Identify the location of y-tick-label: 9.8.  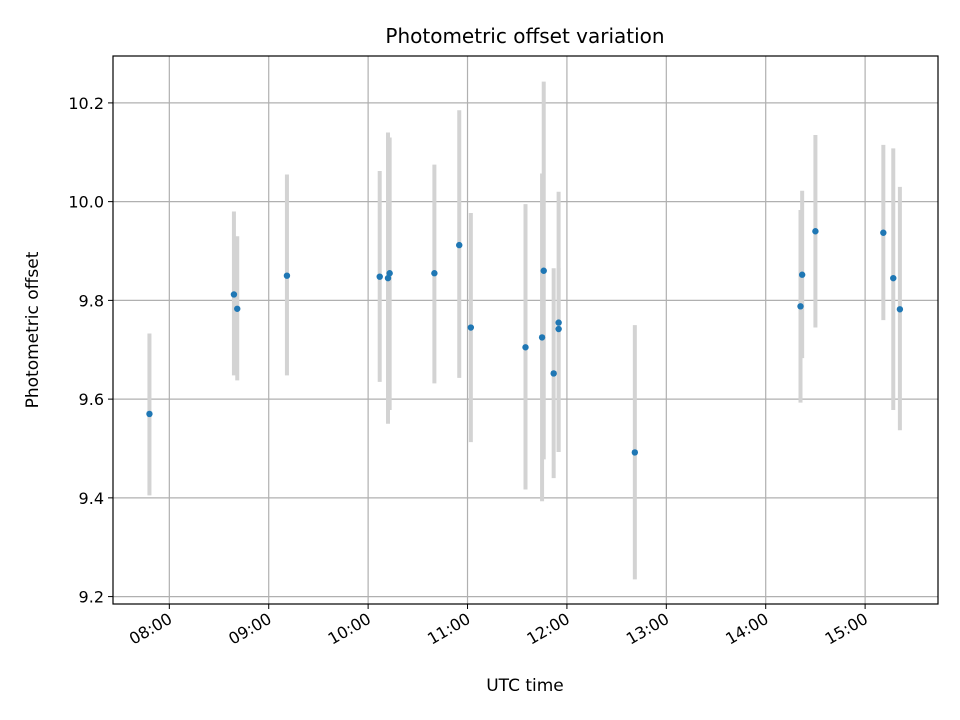
(91, 300).